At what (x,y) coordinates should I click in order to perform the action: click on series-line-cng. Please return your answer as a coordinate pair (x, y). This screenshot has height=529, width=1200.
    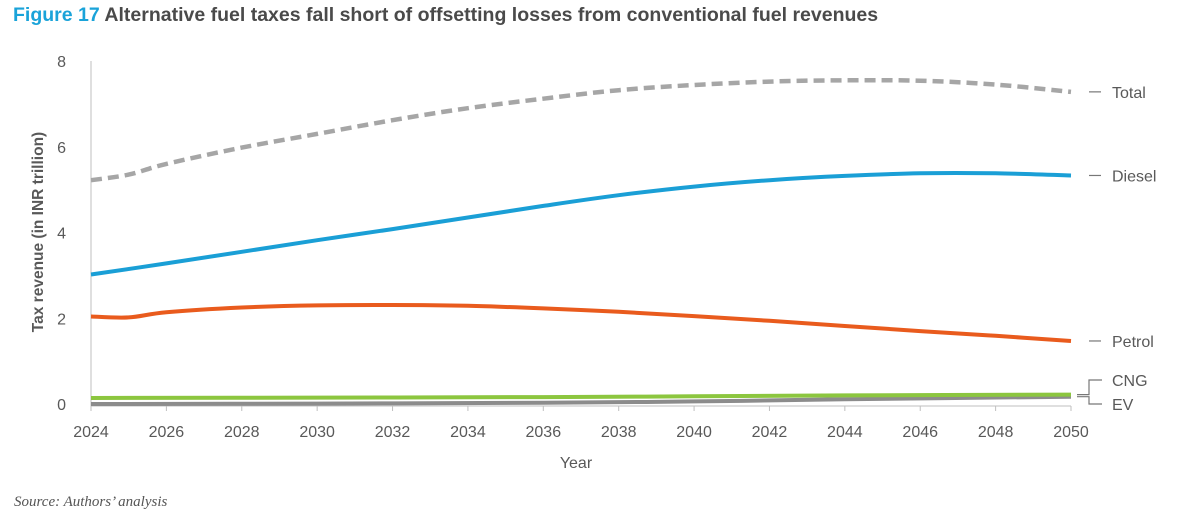
    Looking at the image, I should click on (581, 396).